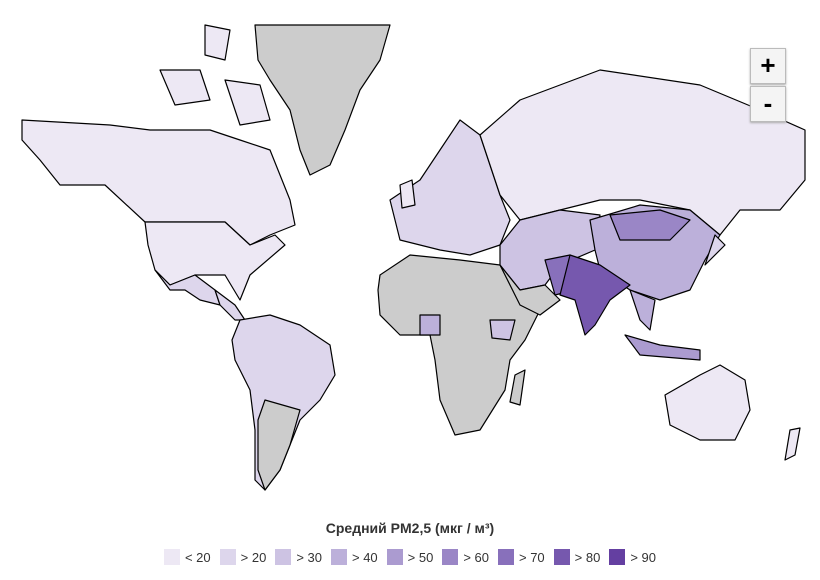 Image resolution: width=820 pixels, height=580 pixels. I want to click on legend-item: > 60, so click(465, 557).